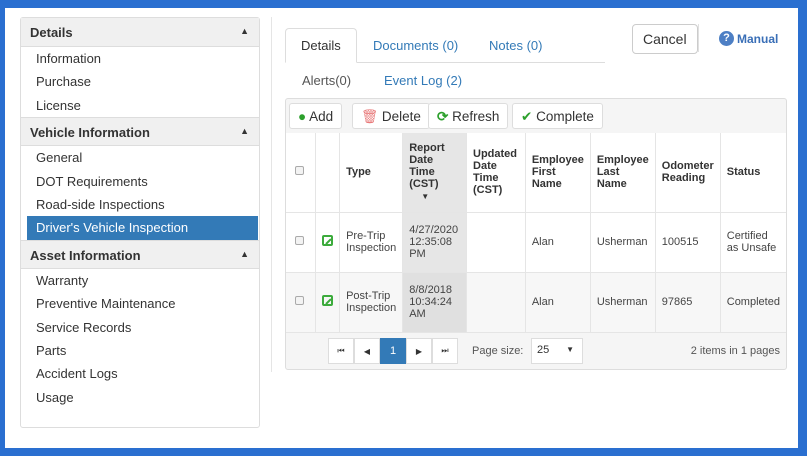  What do you see at coordinates (371, 173) in the screenshot?
I see `column-header-type: Type` at bounding box center [371, 173].